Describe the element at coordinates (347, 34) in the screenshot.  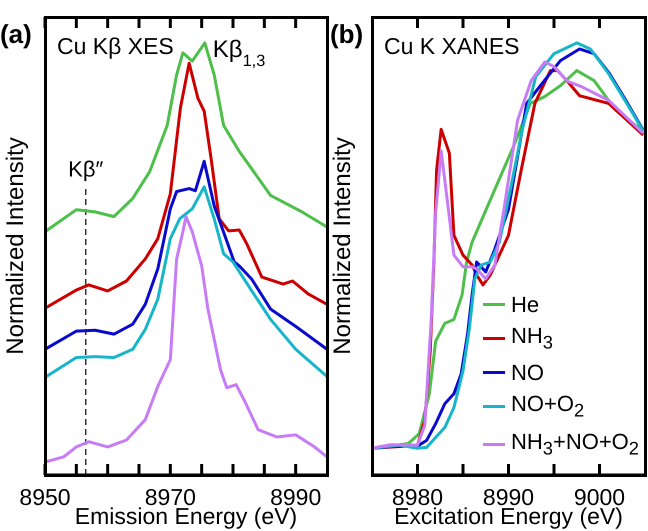
I see `text: (b)` at that location.